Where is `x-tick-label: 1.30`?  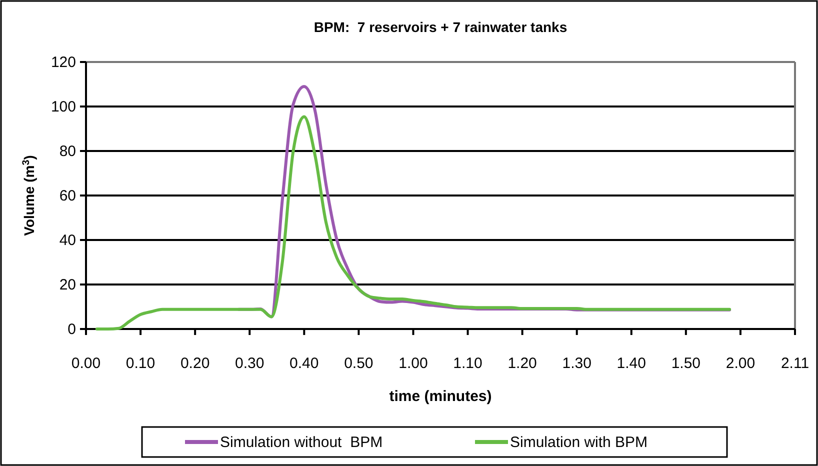 x-tick-label: 1.30 is located at coordinates (577, 363).